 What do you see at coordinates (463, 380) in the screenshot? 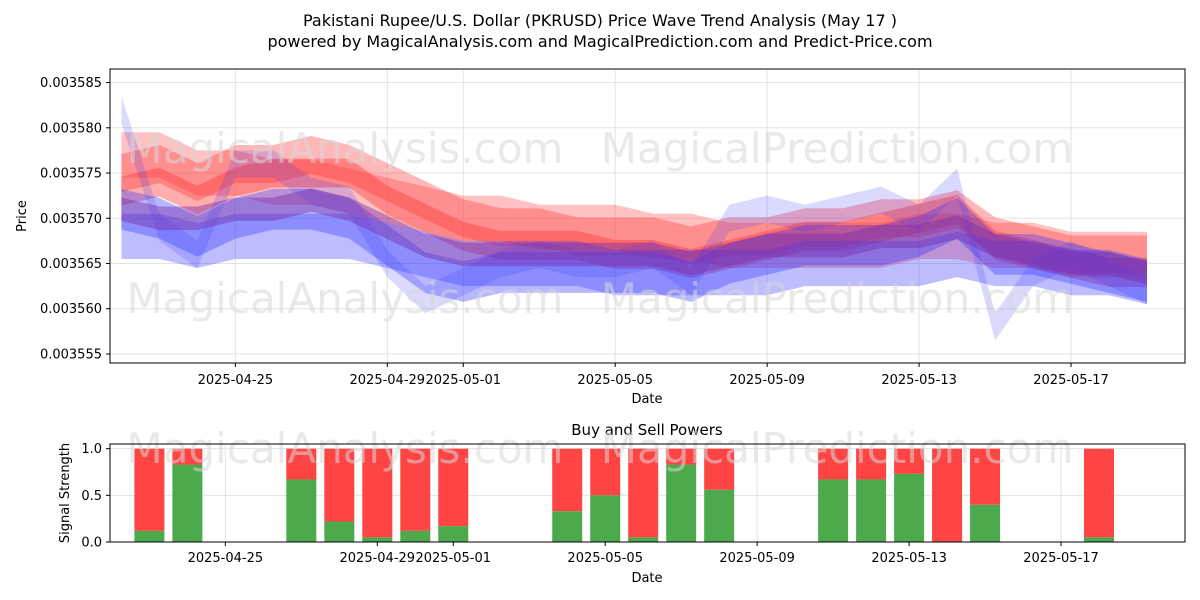
I see `price-x-tick-label: 2025-05-01` at bounding box center [463, 380].